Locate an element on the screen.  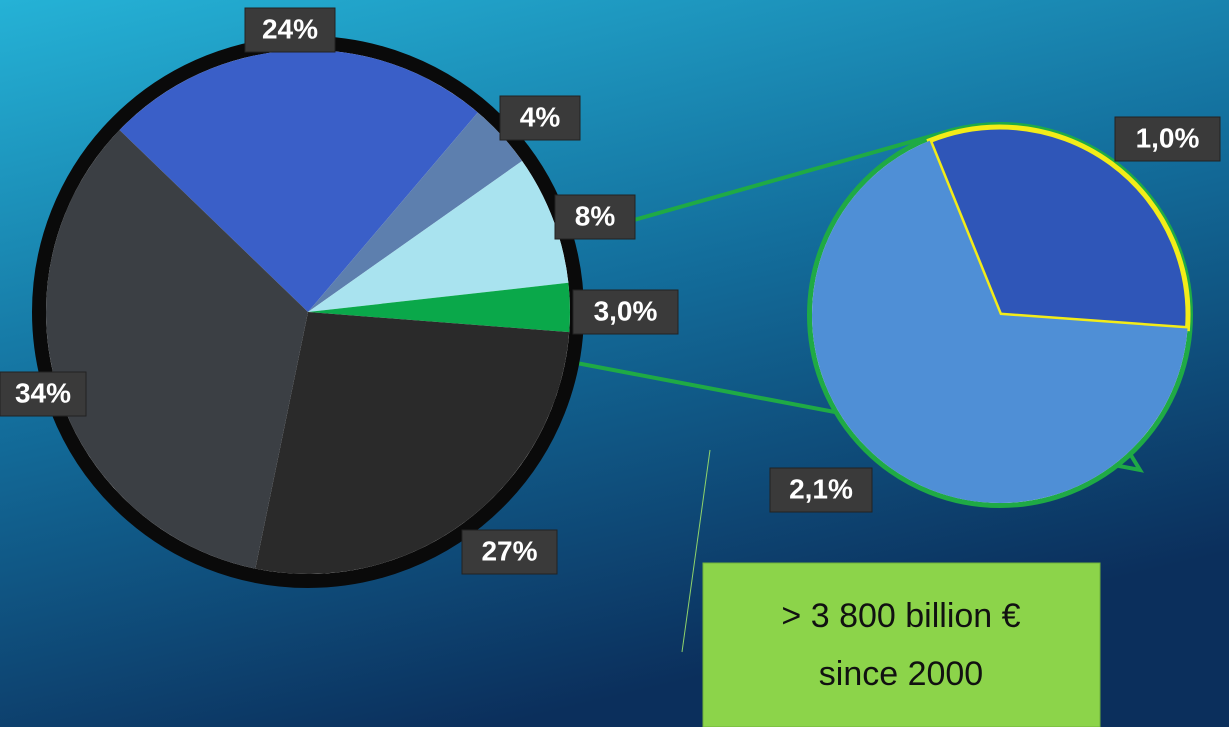
value-label: 8% is located at coordinates (595, 215).